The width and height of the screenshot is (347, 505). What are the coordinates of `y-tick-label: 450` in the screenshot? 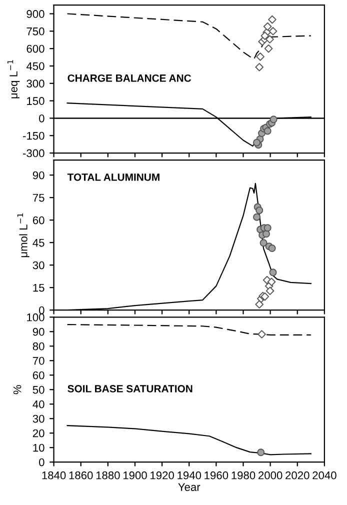 It's located at (35, 66).